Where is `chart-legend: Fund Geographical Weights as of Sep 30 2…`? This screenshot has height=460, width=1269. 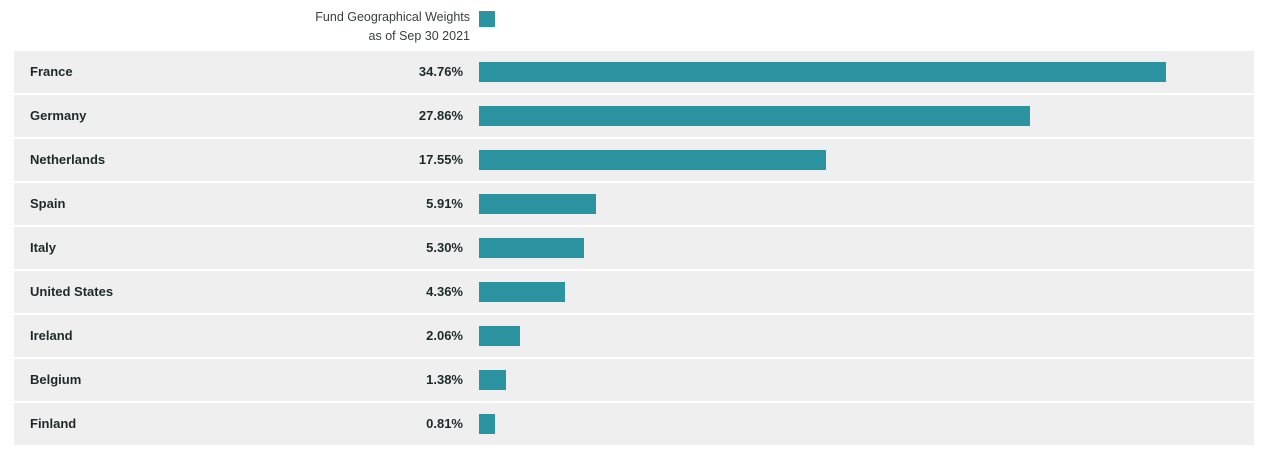 chart-legend: Fund Geographical Weights as of Sep 30 2… is located at coordinates (235, 27).